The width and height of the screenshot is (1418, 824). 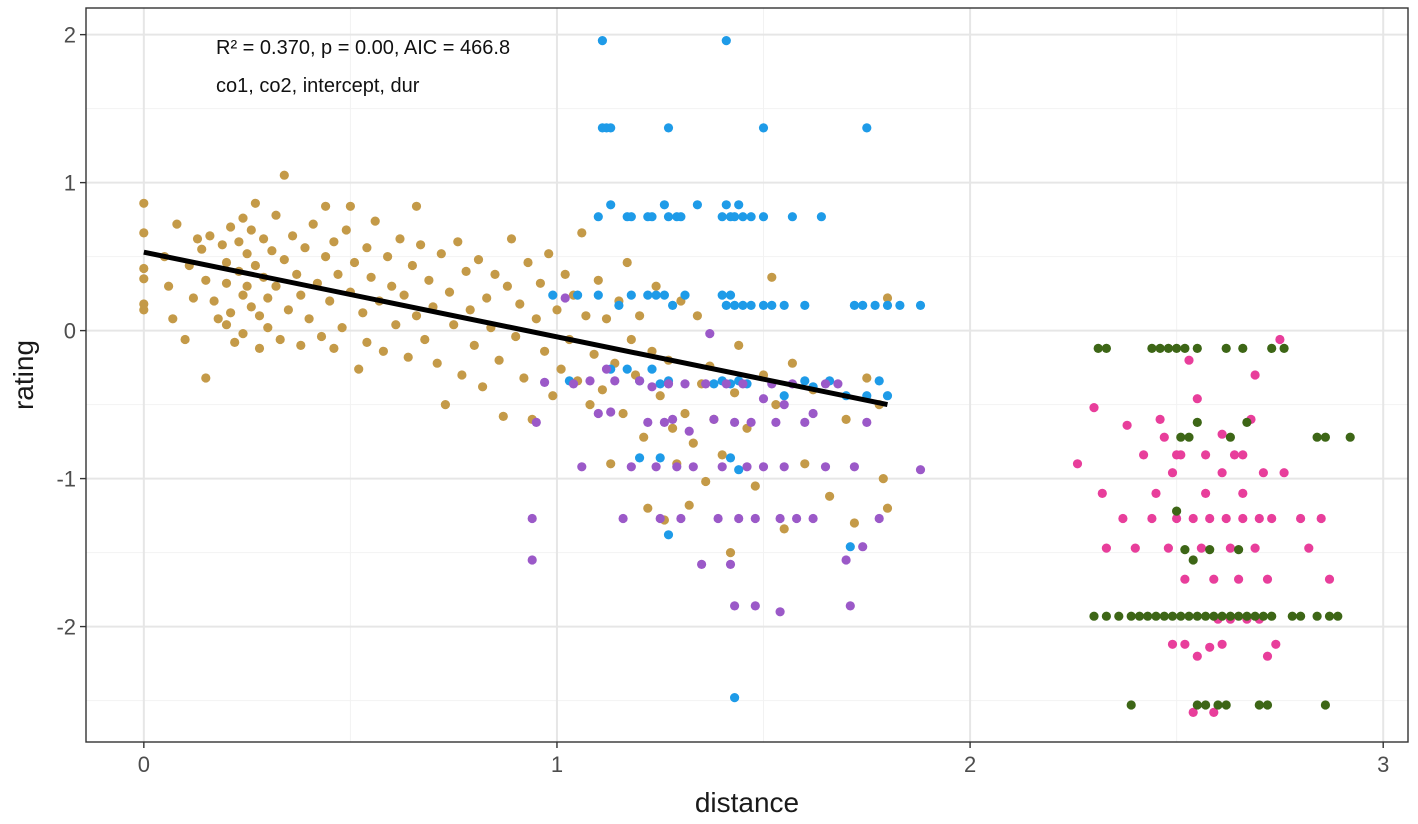 I want to click on y-tick-label: 1, so click(x=70, y=183).